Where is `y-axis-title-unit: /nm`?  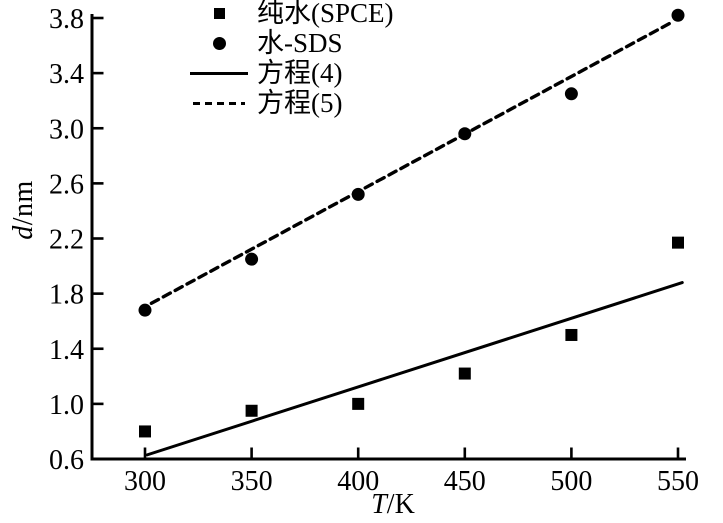
y-axis-title-unit: /nm is located at coordinates (23, 203).